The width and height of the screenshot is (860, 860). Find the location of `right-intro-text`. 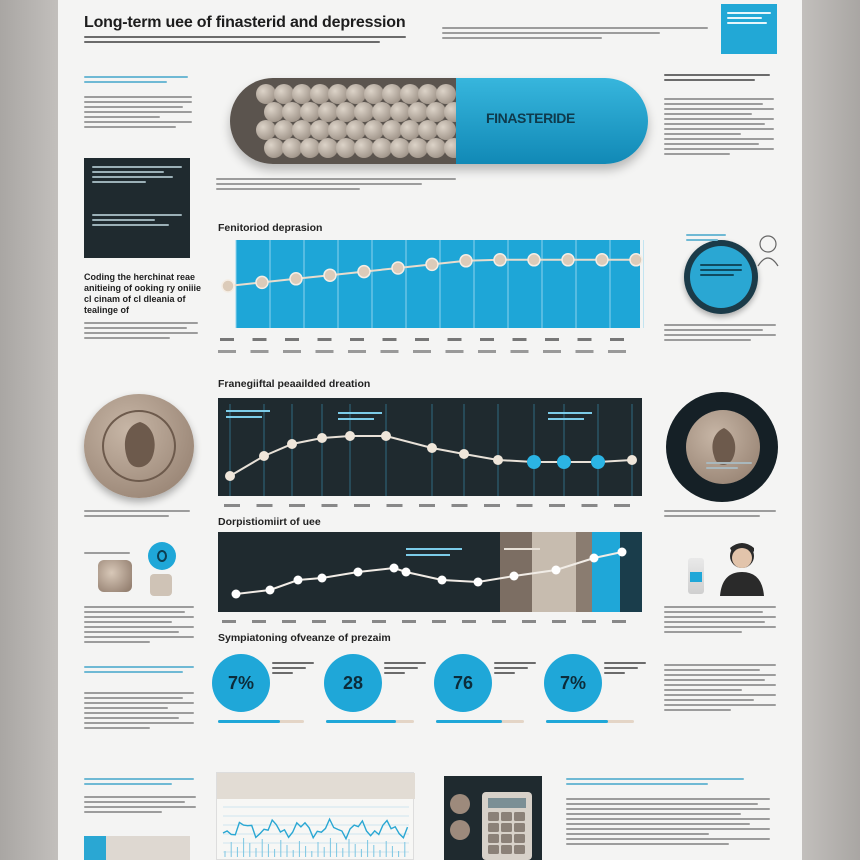

right-intro-text is located at coordinates (719, 128).